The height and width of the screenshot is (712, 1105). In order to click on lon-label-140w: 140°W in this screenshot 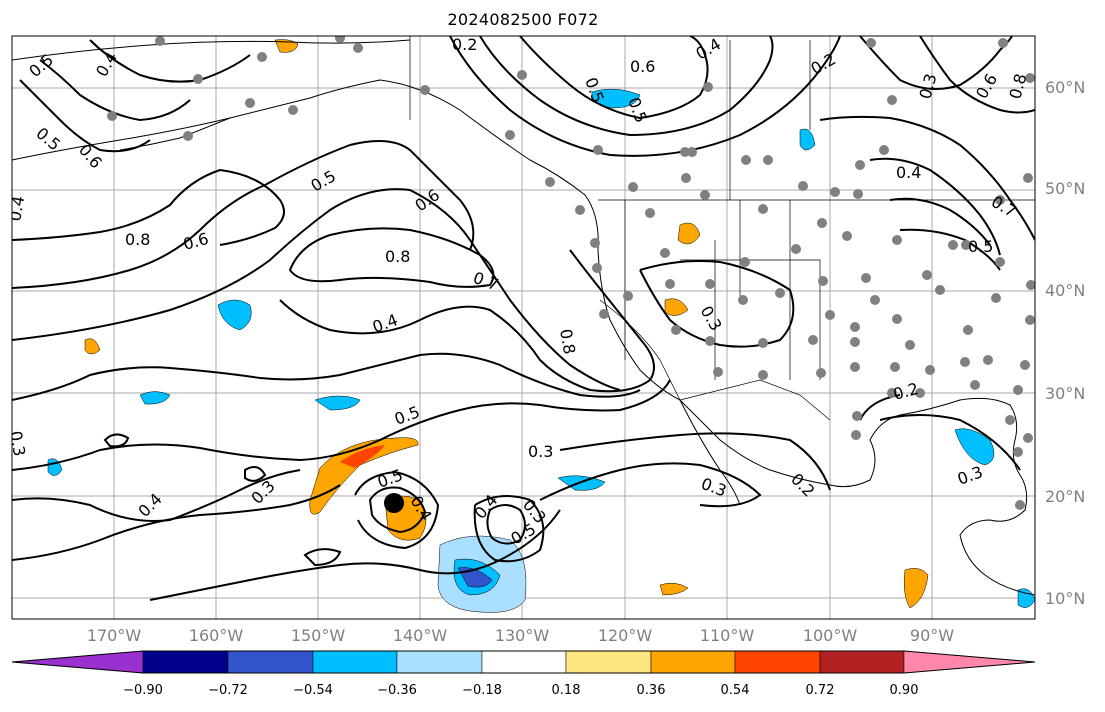, I will do `click(420, 635)`.